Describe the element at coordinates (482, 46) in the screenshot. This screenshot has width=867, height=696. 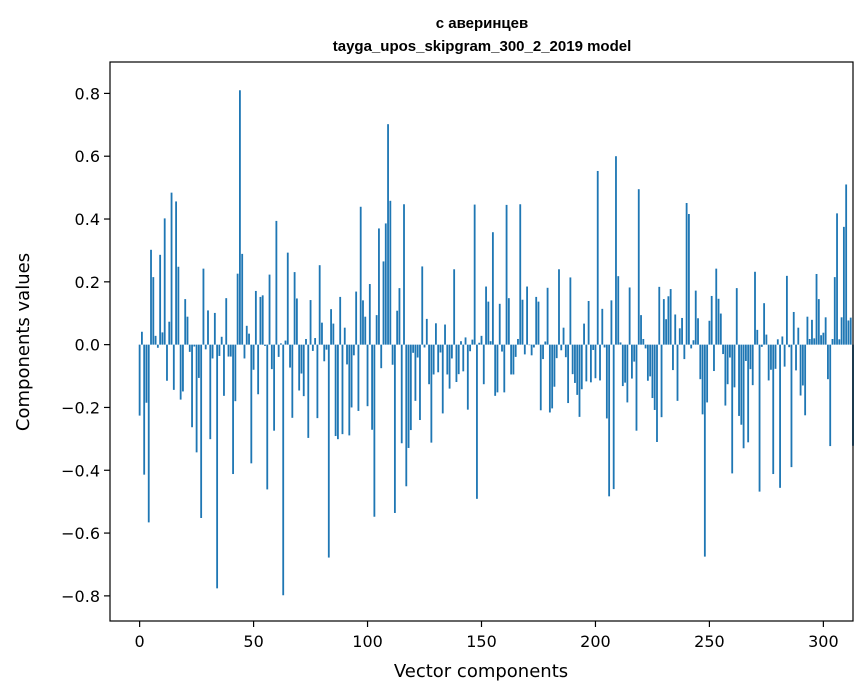
I see `chart-subtitle: tayga_upos_skipgram_300_2_2019 model` at that location.